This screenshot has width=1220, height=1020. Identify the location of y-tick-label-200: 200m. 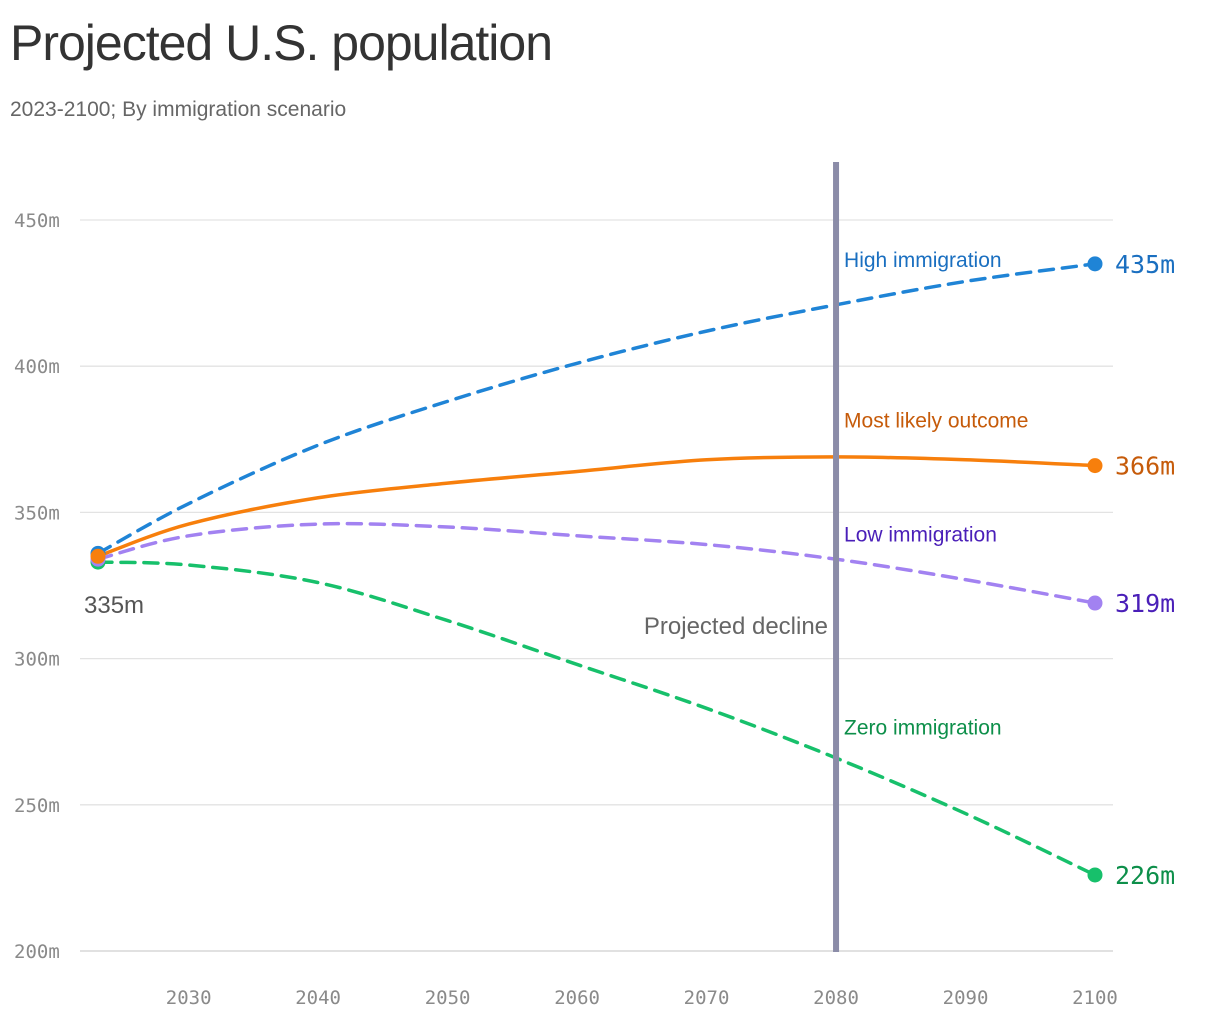
(37, 952).